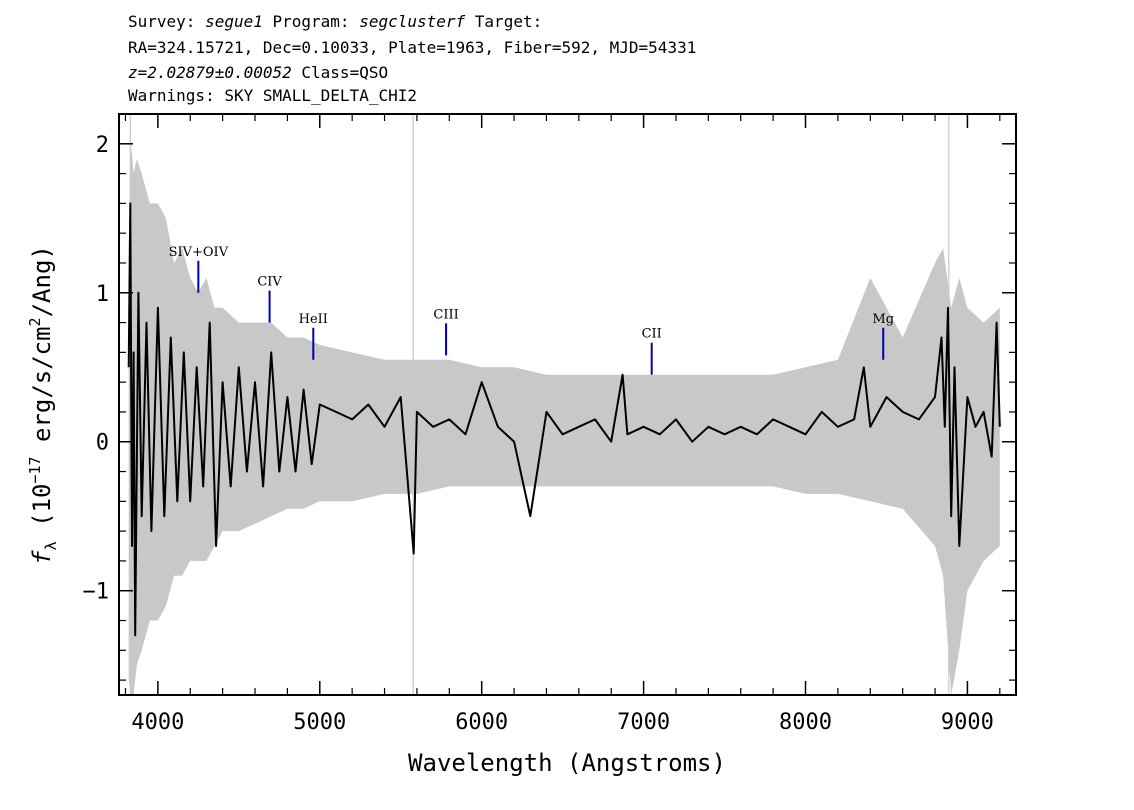  What do you see at coordinates (35, 321) in the screenshot?
I see `y-axis-title-exp2: 2` at bounding box center [35, 321].